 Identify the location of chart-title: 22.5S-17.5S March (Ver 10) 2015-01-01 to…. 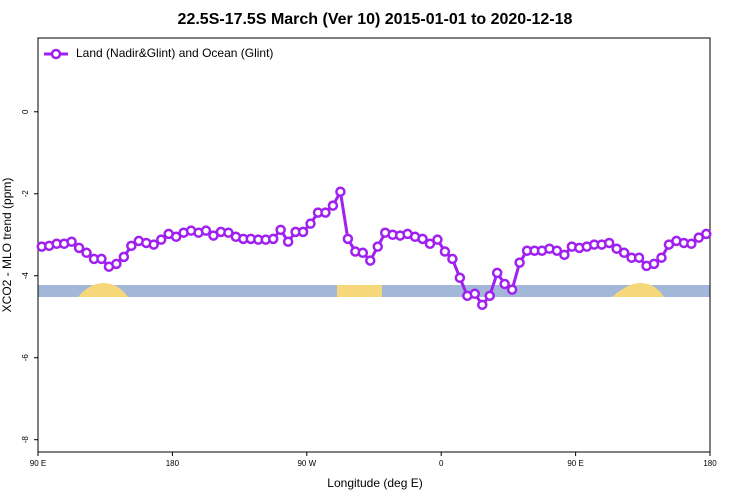
(375, 19).